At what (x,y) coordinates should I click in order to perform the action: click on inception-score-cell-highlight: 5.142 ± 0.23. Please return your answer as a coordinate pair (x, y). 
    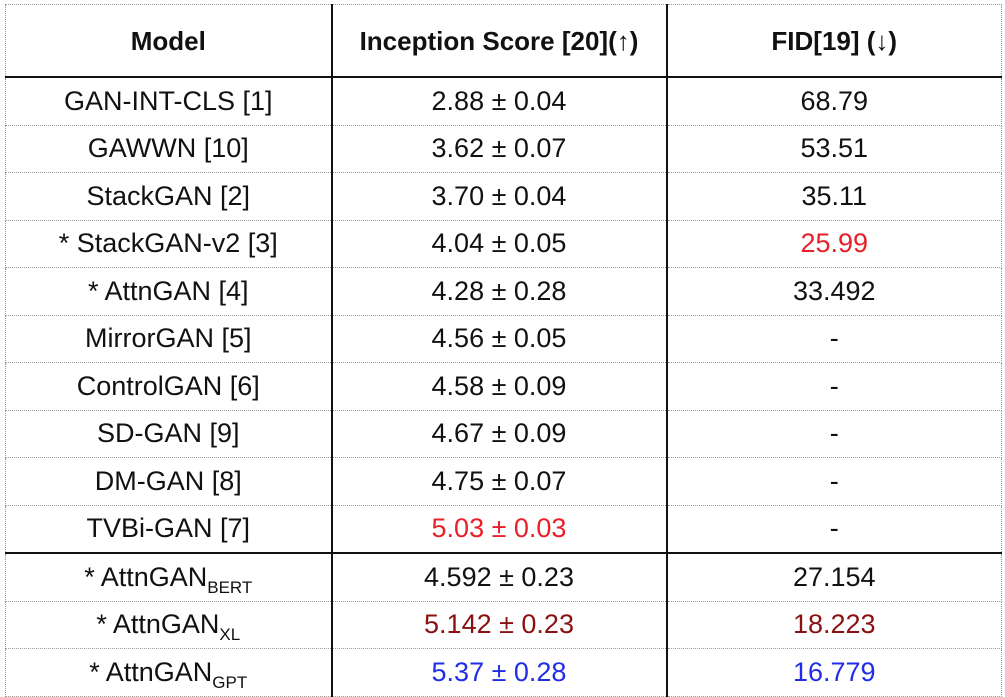
    Looking at the image, I should click on (499, 625).